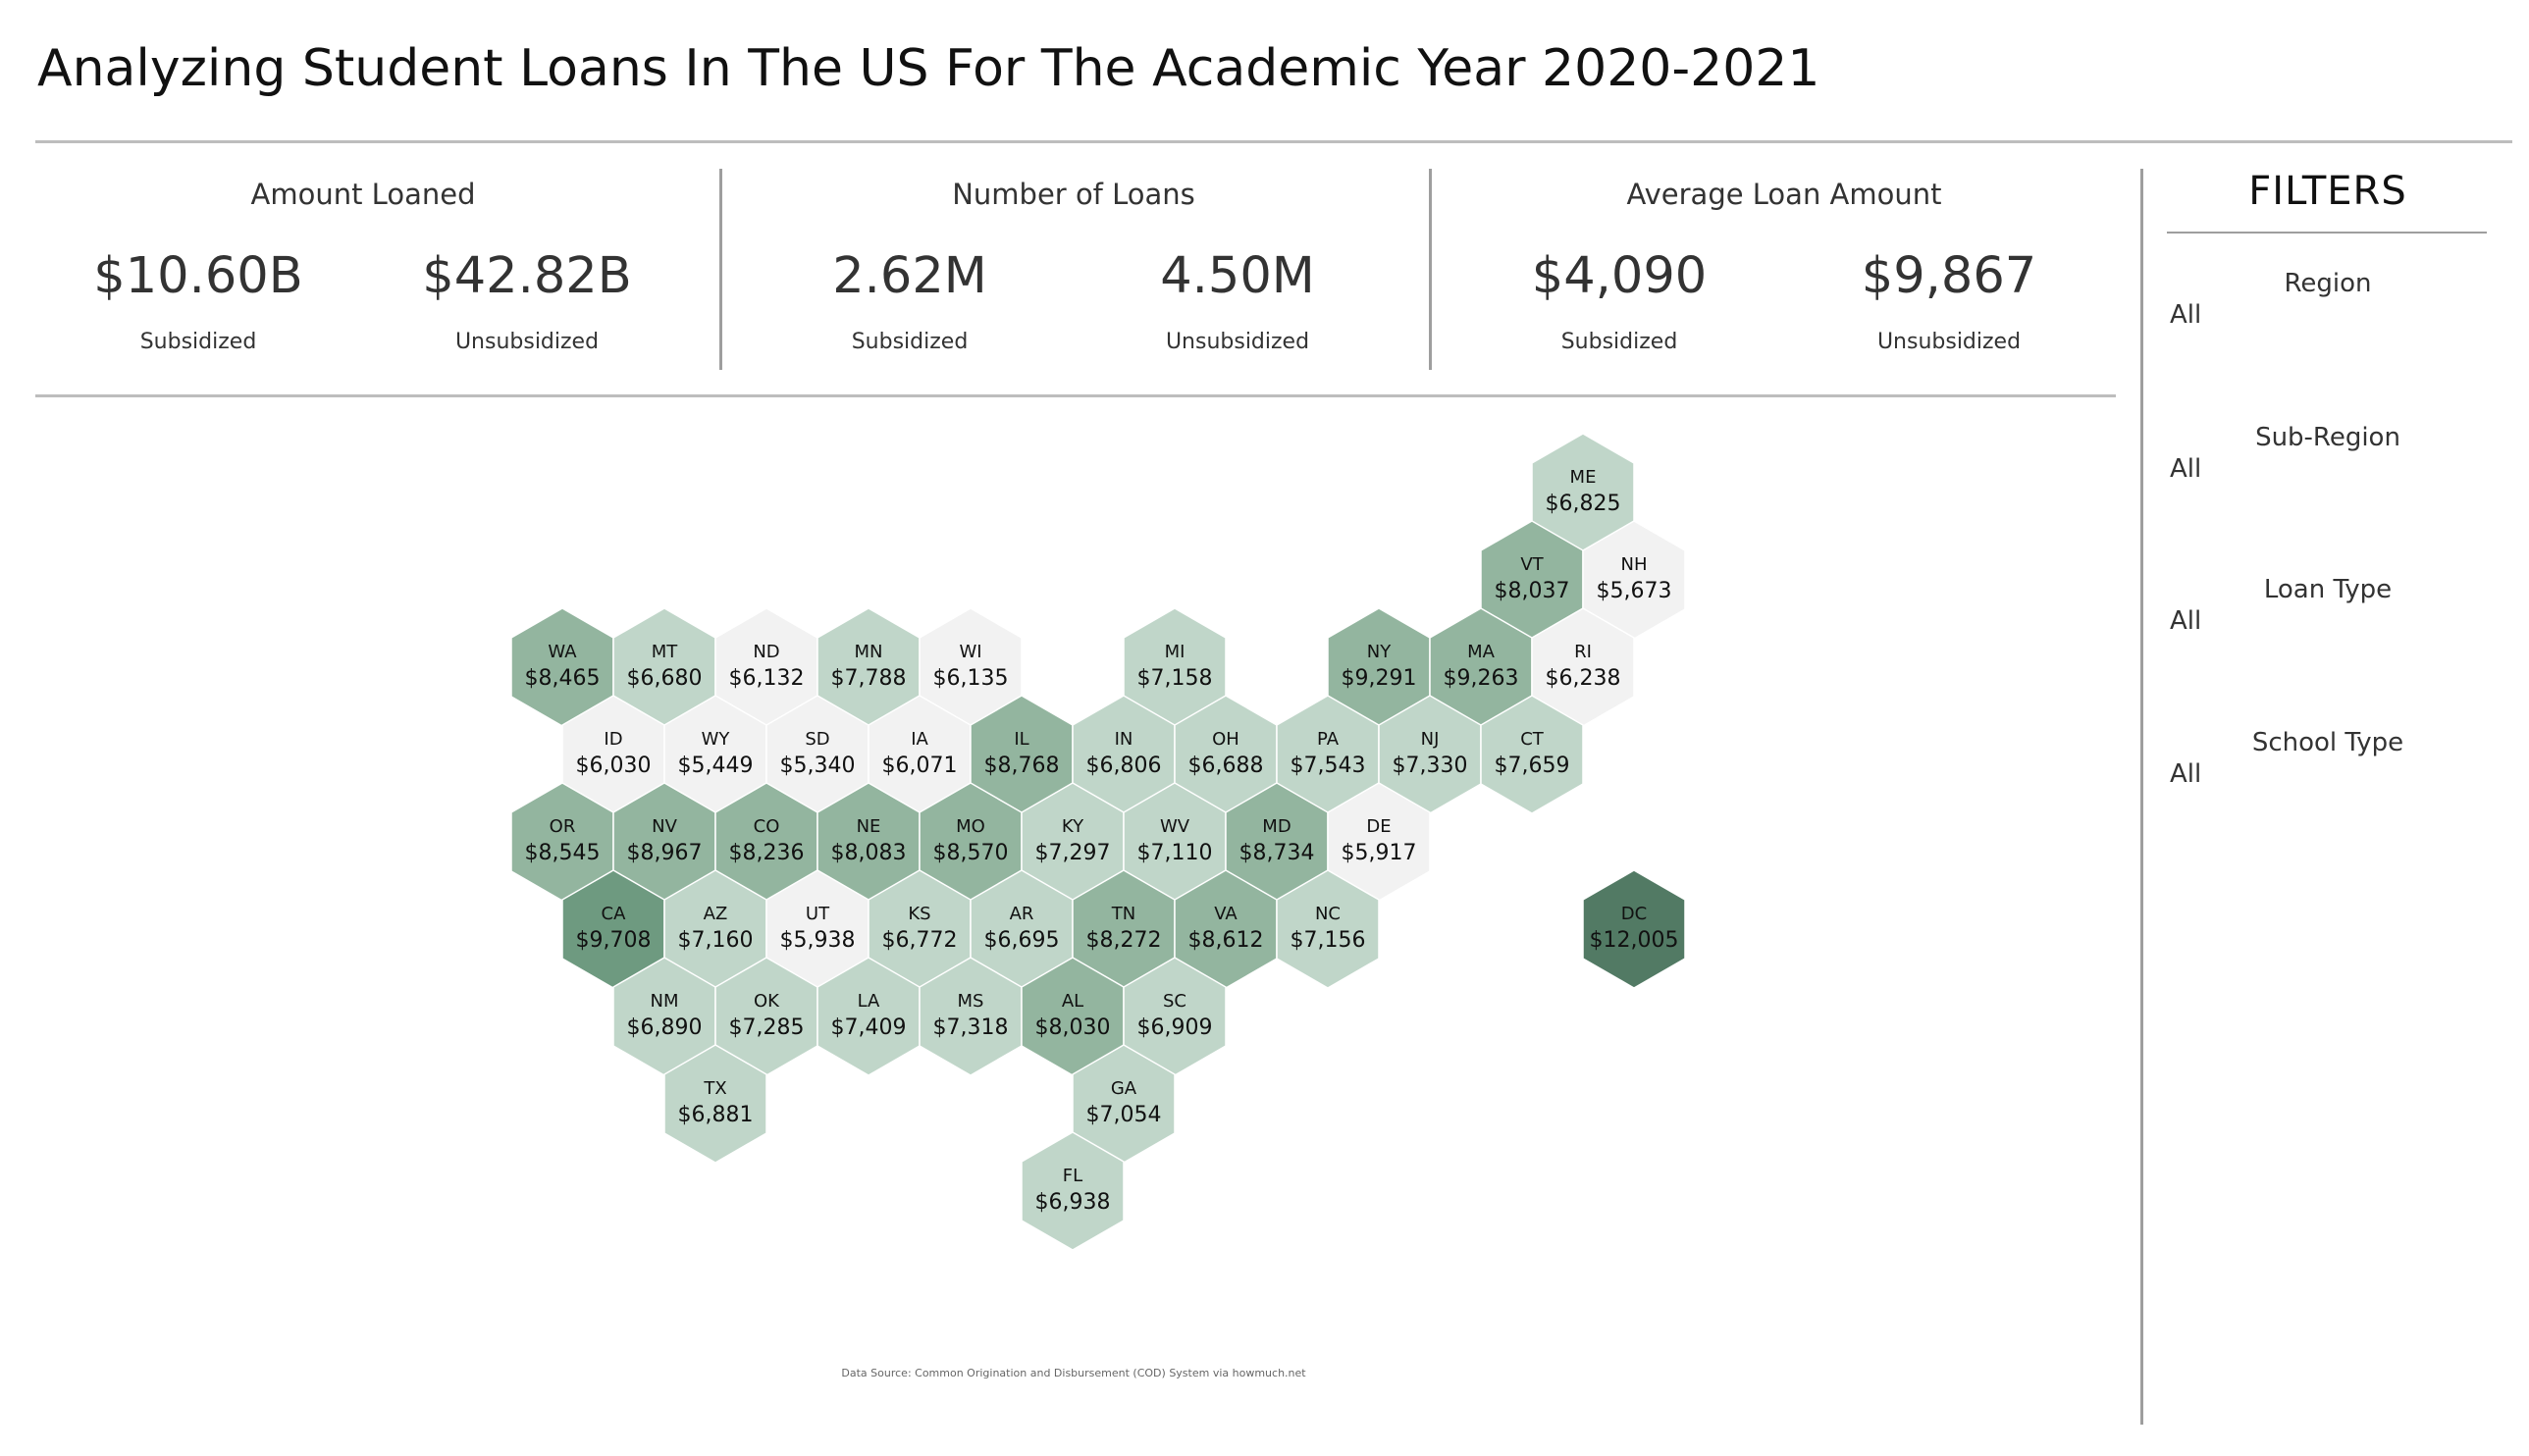 The image size is (2529, 1456). I want to click on state-value-label: $6,132, so click(767, 678).